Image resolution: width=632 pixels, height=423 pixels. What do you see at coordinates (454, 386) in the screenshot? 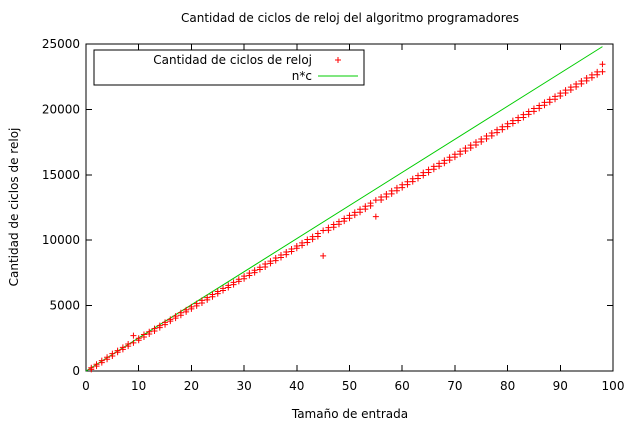
I see `x-tick-label: 70` at bounding box center [454, 386].